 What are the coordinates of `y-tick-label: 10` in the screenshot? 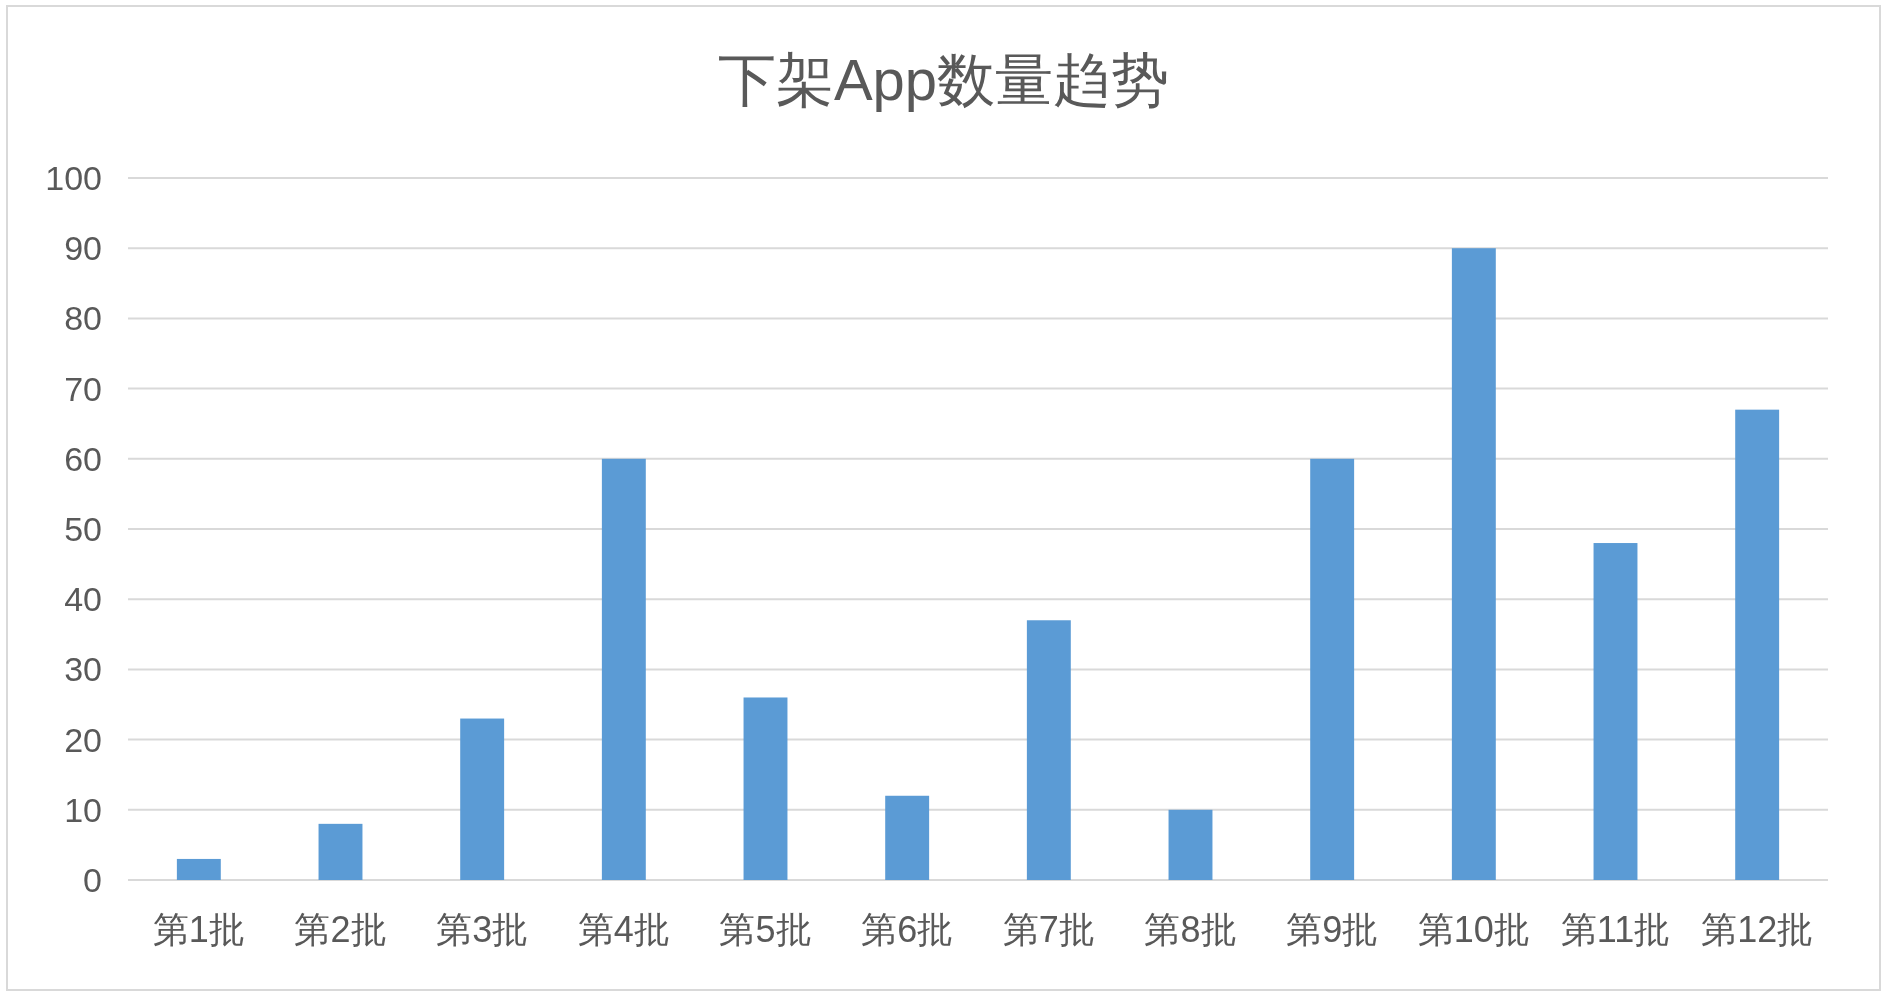 It's located at (83, 809).